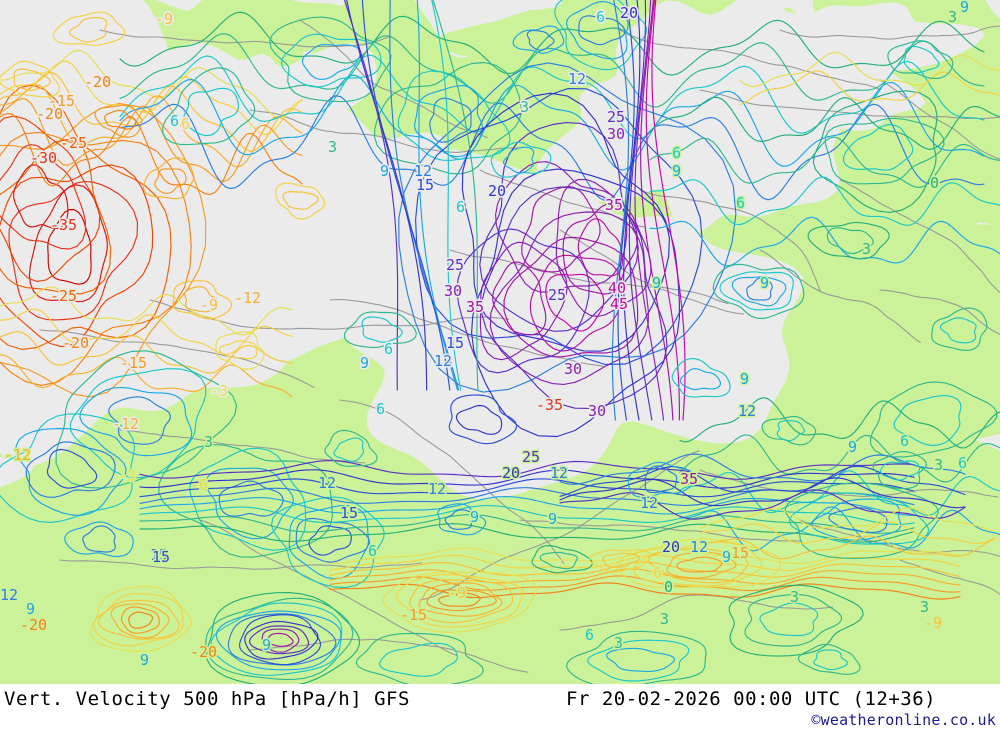 The width and height of the screenshot is (1000, 733). What do you see at coordinates (133, 363) in the screenshot?
I see `contour-label-halo: -15` at bounding box center [133, 363].